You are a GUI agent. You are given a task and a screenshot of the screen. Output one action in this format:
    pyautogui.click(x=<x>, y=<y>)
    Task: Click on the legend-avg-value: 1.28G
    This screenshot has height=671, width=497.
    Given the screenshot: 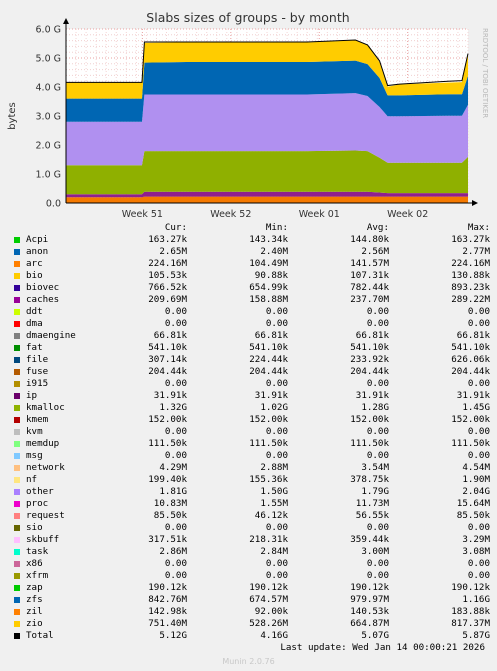 What is the action you would take?
    pyautogui.click(x=375, y=407)
    